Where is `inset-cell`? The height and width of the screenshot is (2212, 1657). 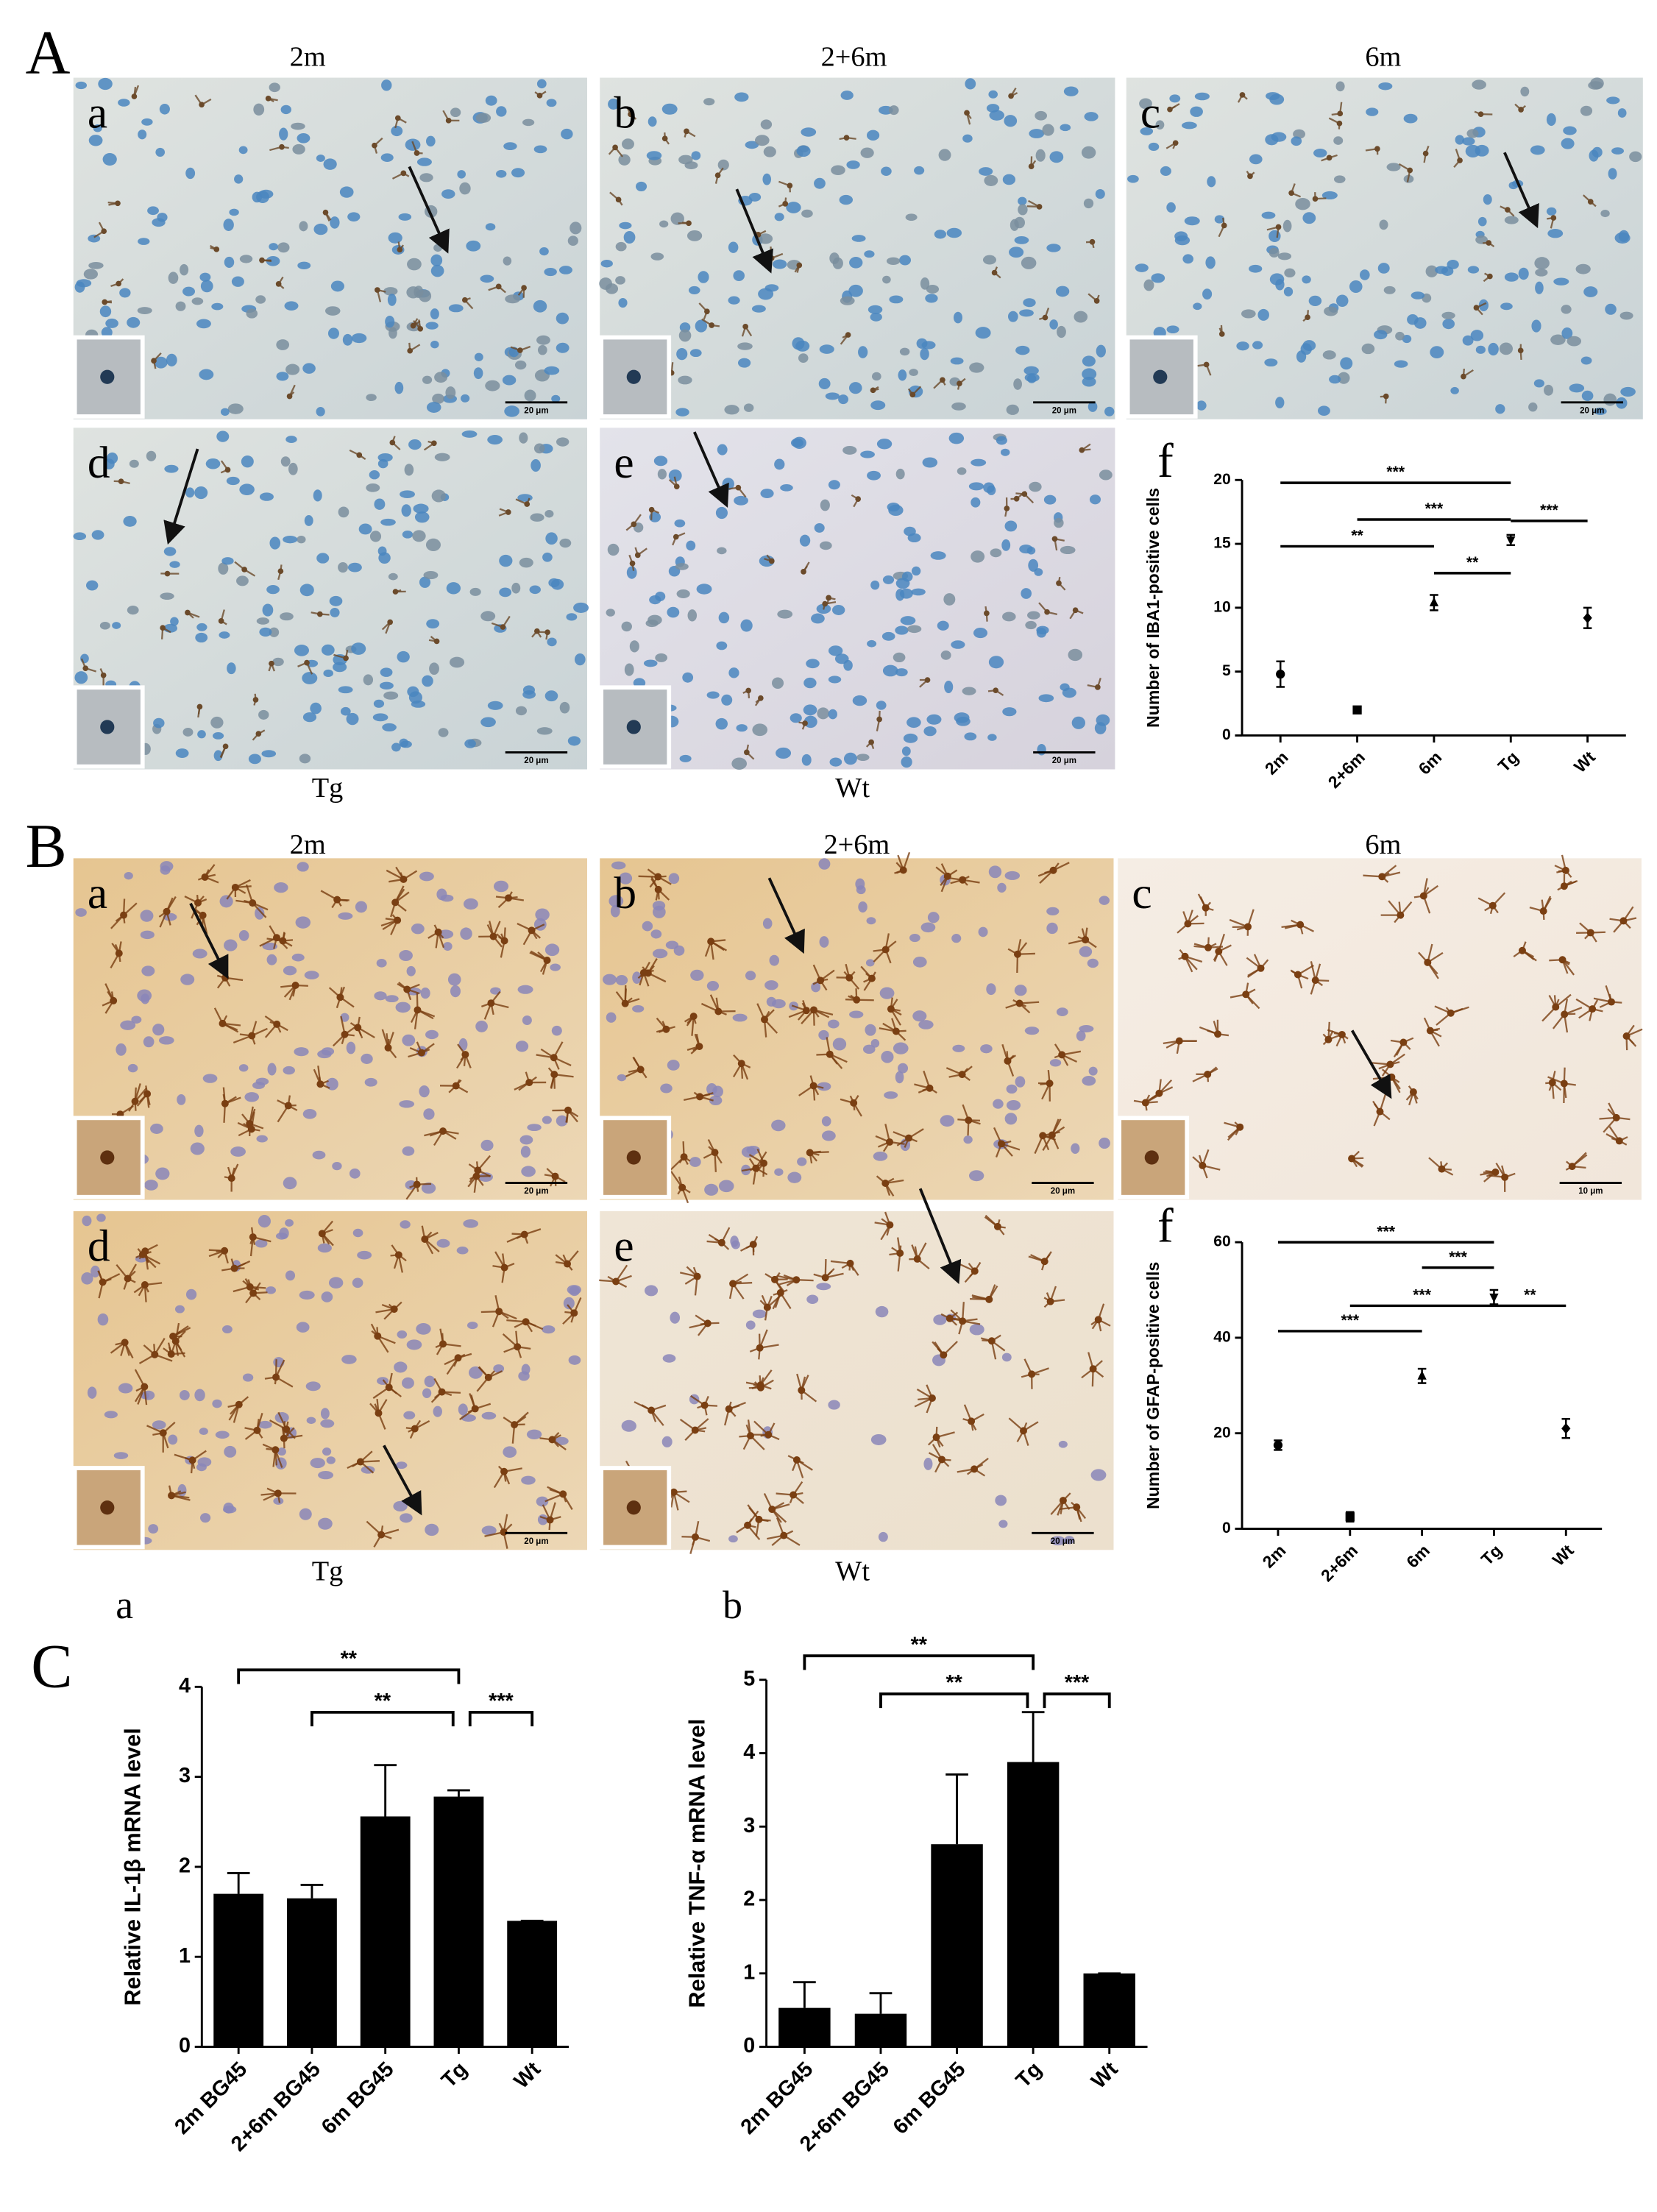
inset-cell is located at coordinates (633, 376).